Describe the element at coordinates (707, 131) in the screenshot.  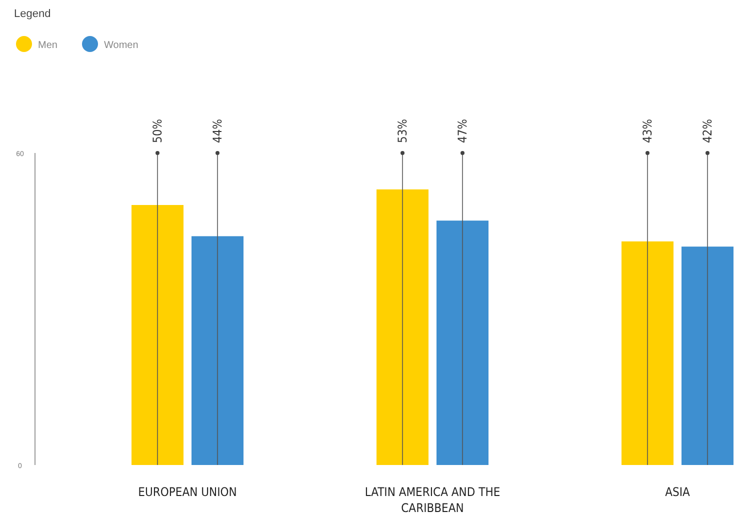
I see `data-label: 42%` at that location.